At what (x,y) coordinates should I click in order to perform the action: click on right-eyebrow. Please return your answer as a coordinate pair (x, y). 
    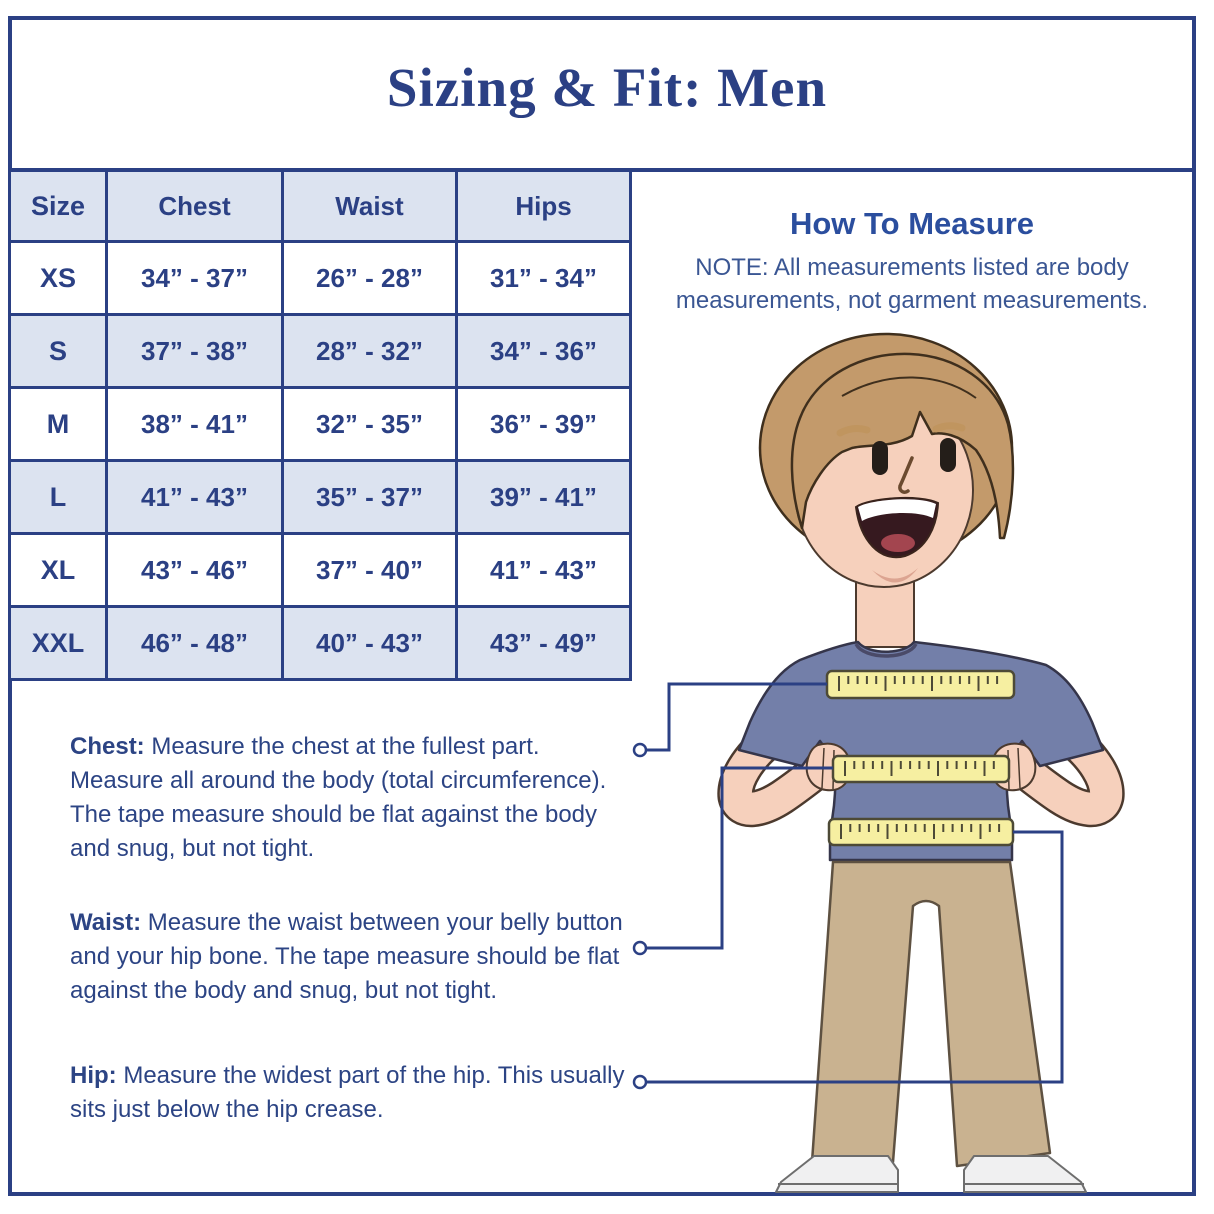
    Looking at the image, I should click on (949, 427).